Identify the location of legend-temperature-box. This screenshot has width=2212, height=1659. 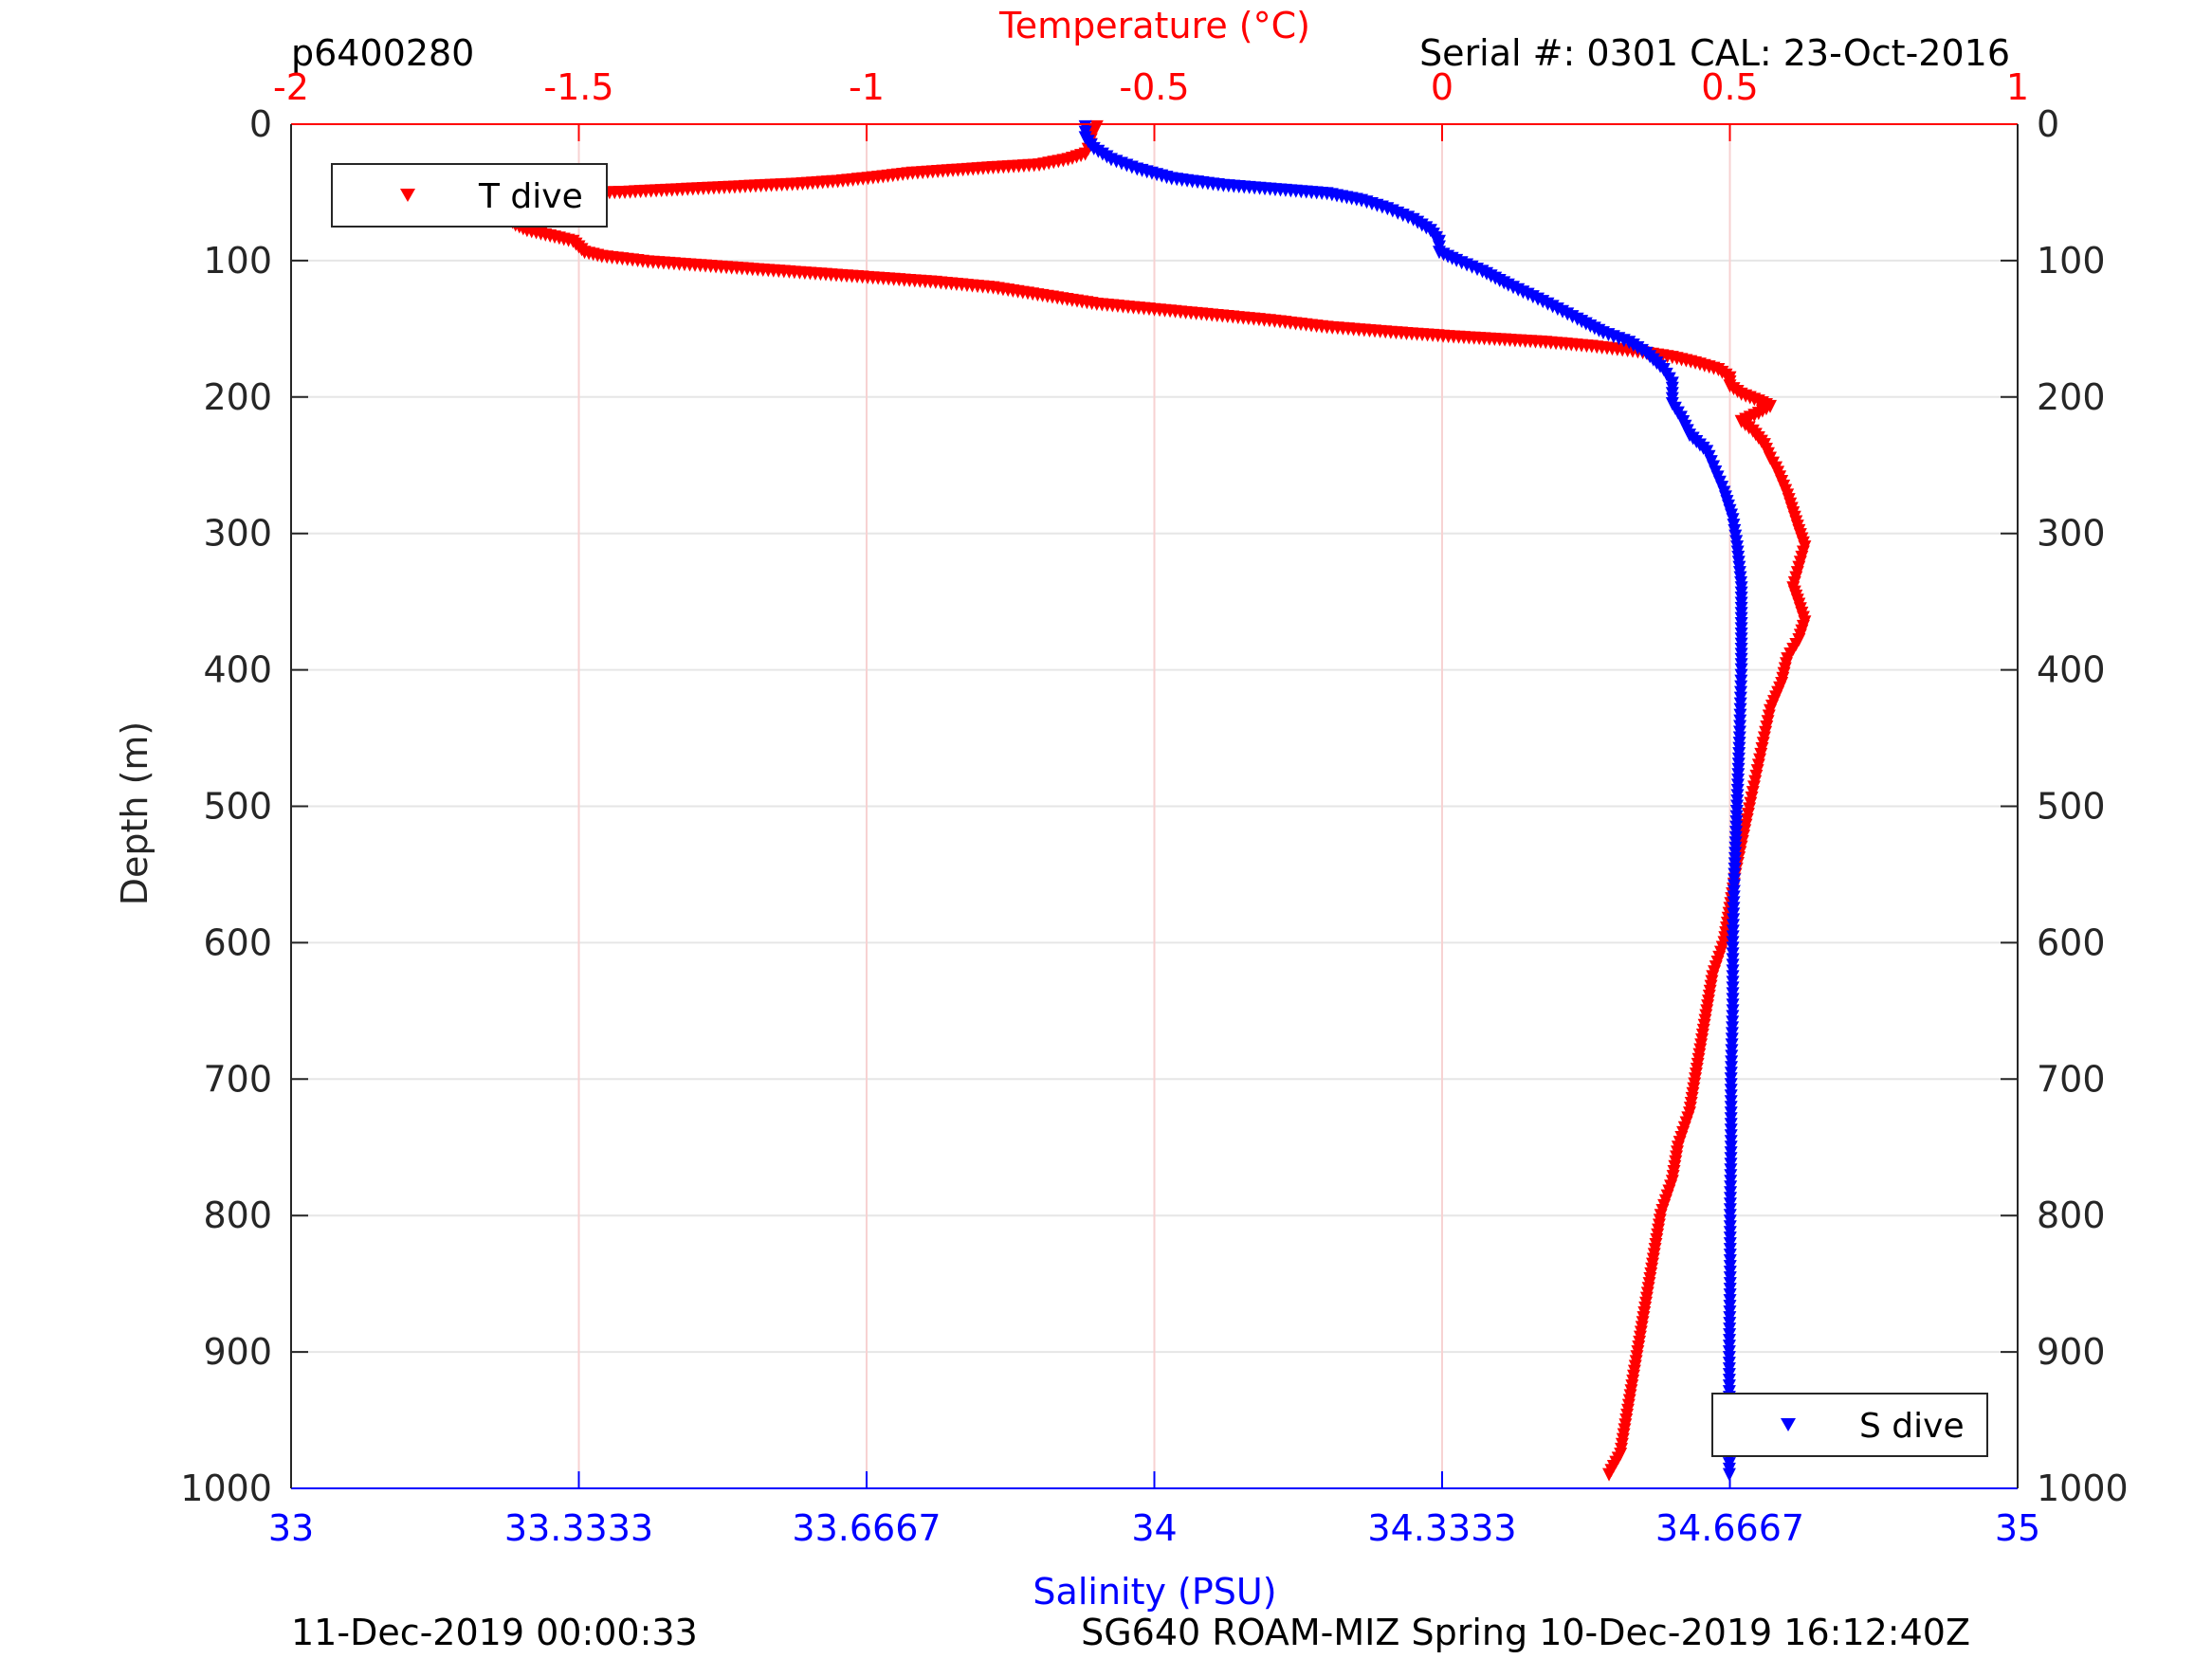
(469, 195).